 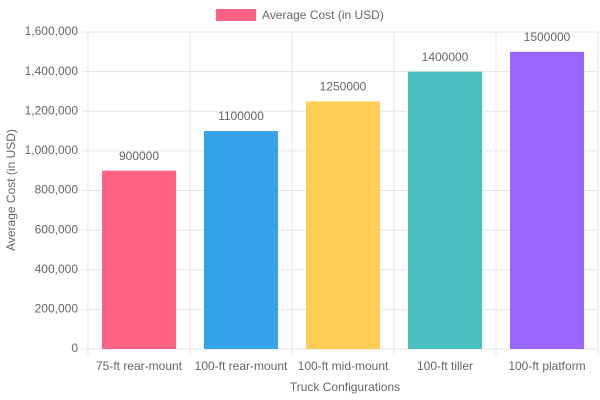 What do you see at coordinates (139, 156) in the screenshot?
I see `data-label: 900000` at bounding box center [139, 156].